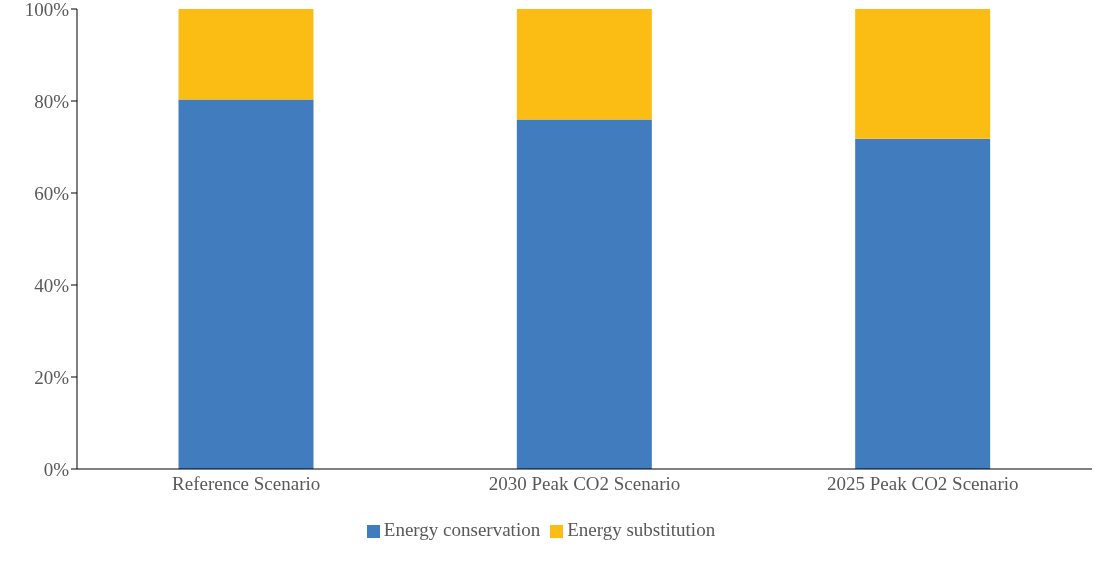  Describe the element at coordinates (641, 529) in the screenshot. I see `legend-label: Energy substitution` at that location.